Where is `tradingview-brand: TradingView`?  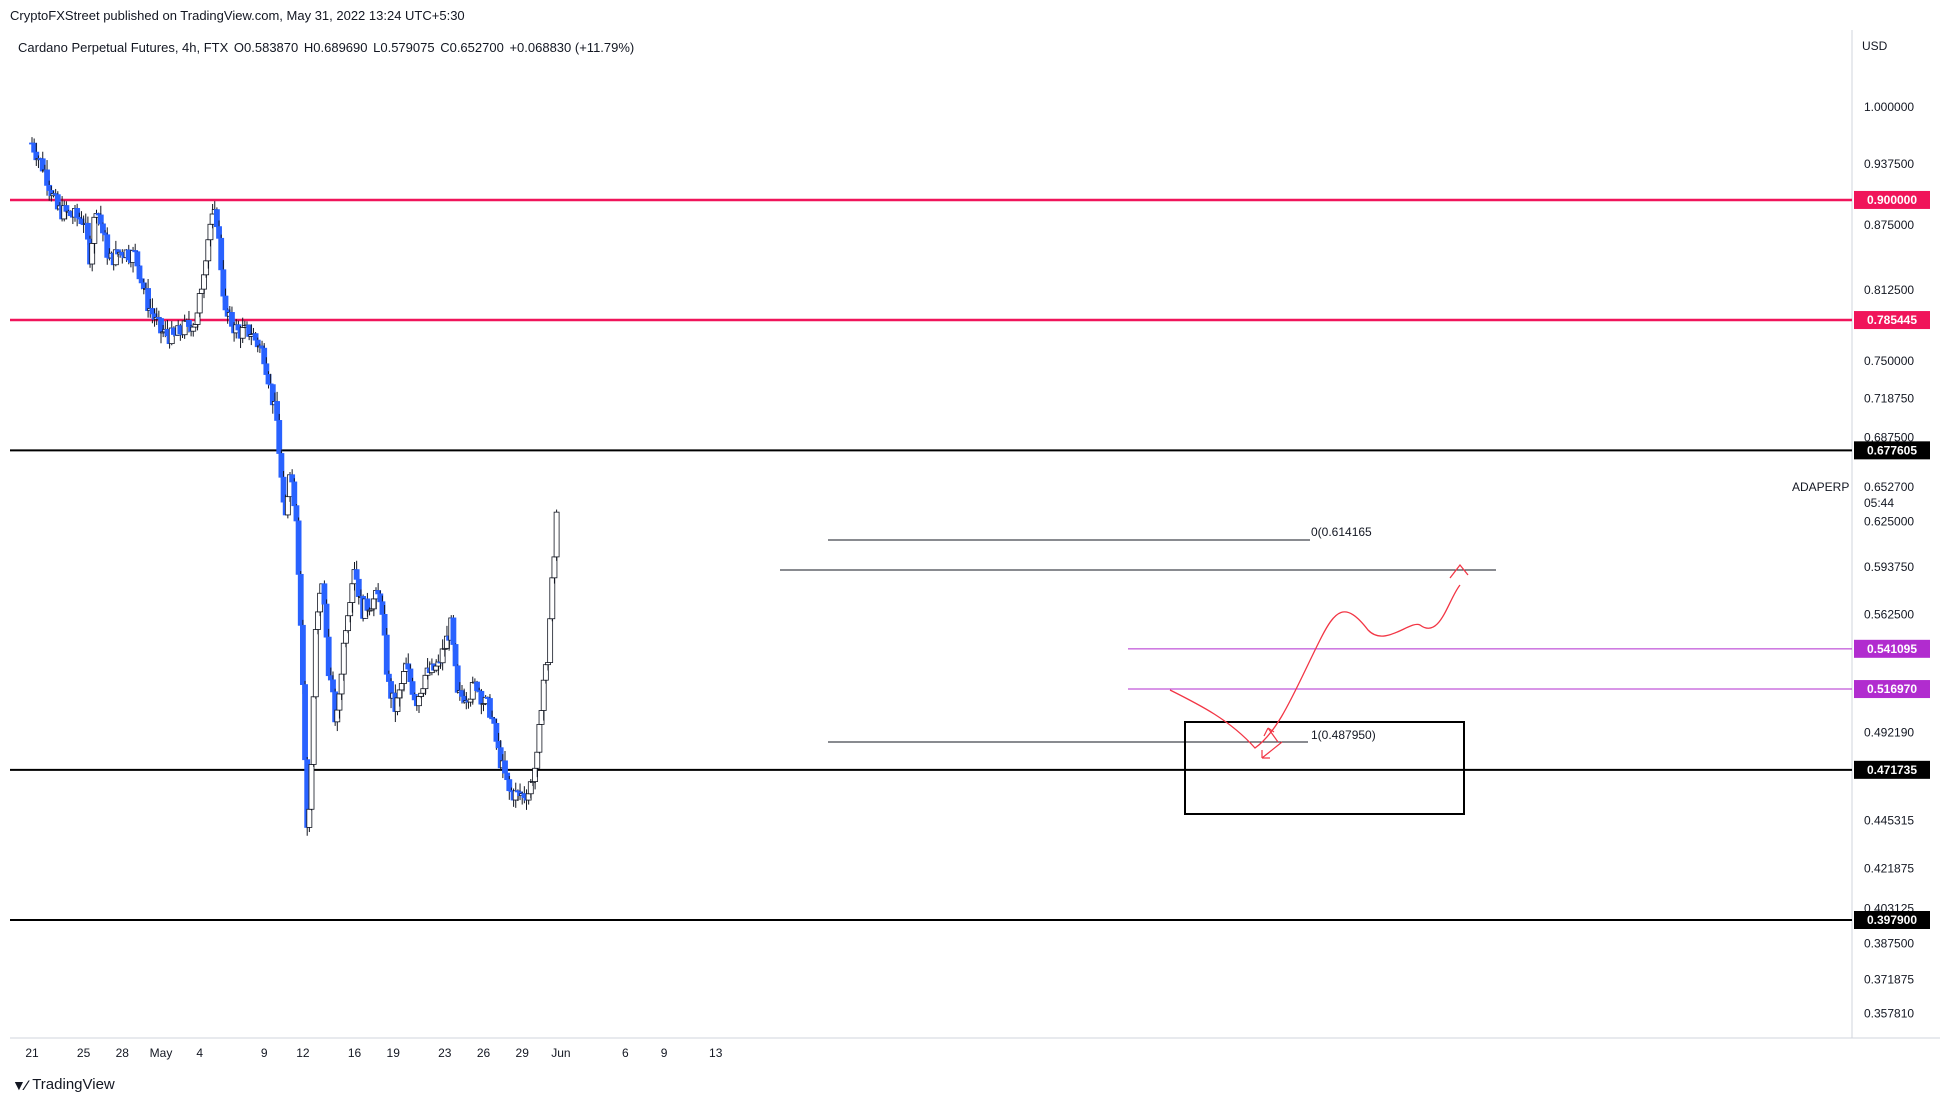
tradingview-brand: TradingView is located at coordinates (73, 1084).